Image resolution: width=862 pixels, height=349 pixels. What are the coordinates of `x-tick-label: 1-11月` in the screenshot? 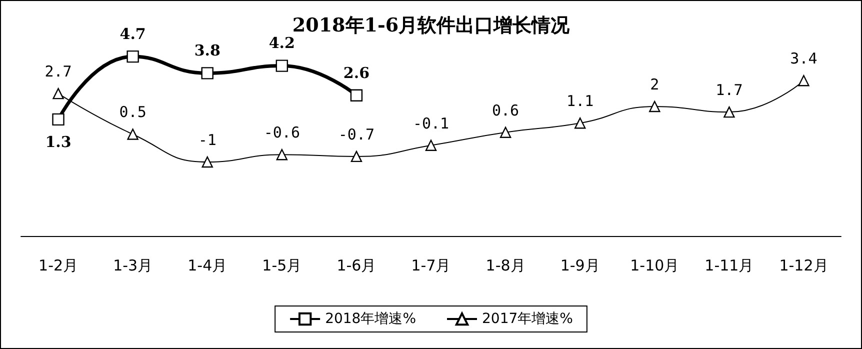 It's located at (729, 265).